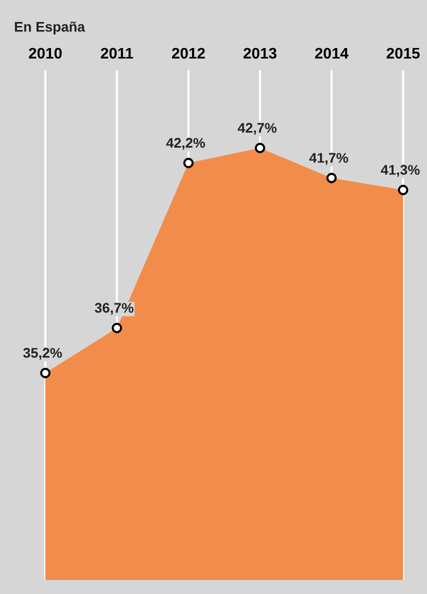 The image size is (427, 594). I want to click on data-label: 42,7%, so click(257, 128).